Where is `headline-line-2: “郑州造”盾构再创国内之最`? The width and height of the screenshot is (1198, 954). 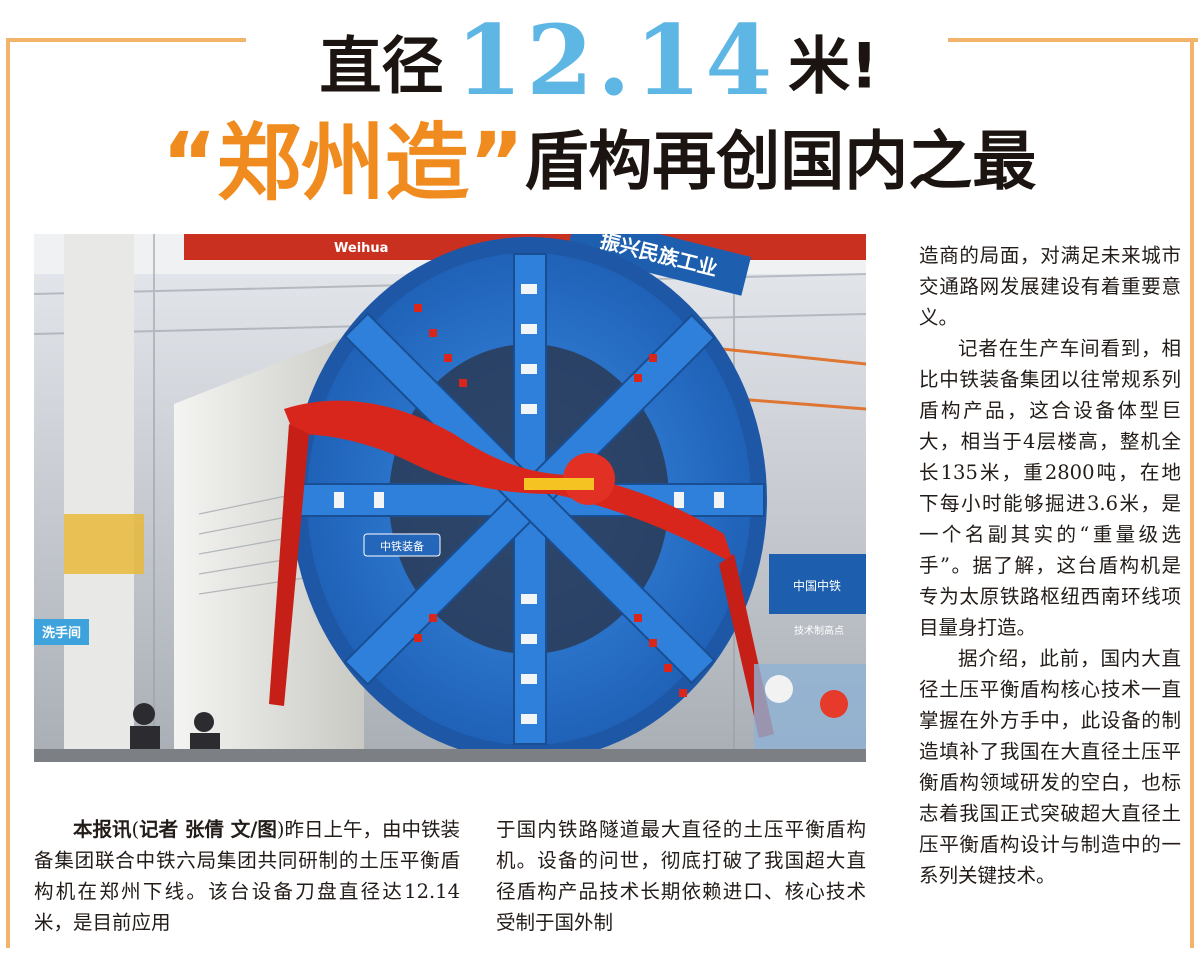 headline-line-2: “郑州造”盾构再创国内之最 is located at coordinates (599, 156).